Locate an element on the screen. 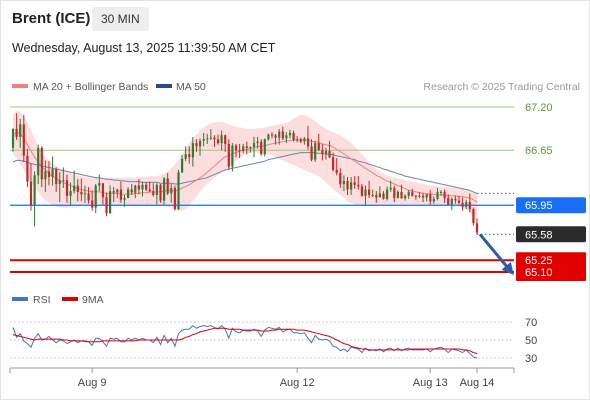  ma9-legend-swatch is located at coordinates (70, 299).